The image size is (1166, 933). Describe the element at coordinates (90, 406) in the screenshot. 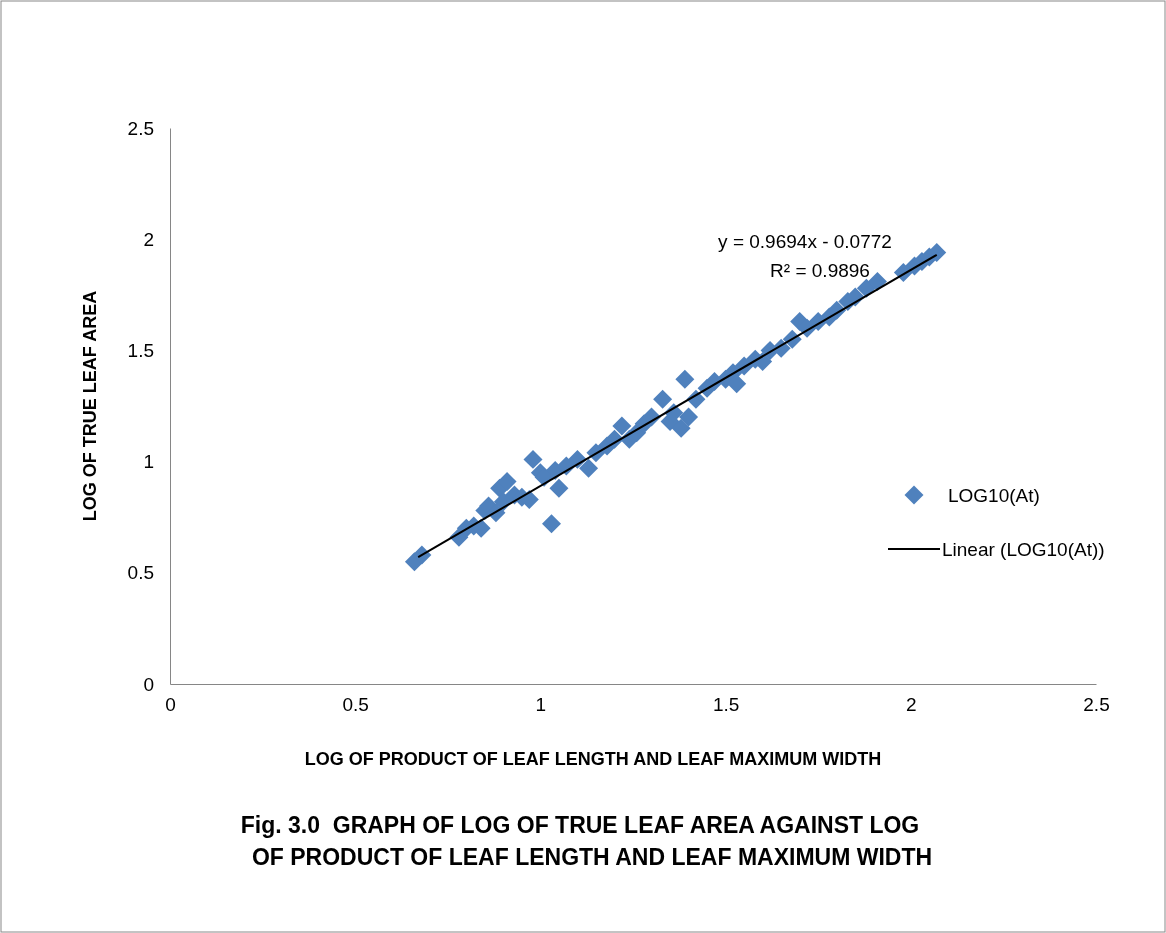

I see `y-axis-title: LOG OF TRUE LEAF AREA` at that location.